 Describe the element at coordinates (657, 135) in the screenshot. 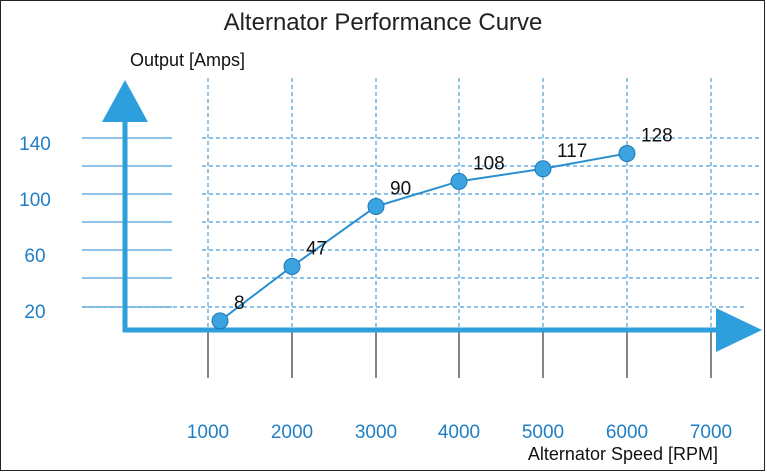

I see `data-label: 128` at that location.